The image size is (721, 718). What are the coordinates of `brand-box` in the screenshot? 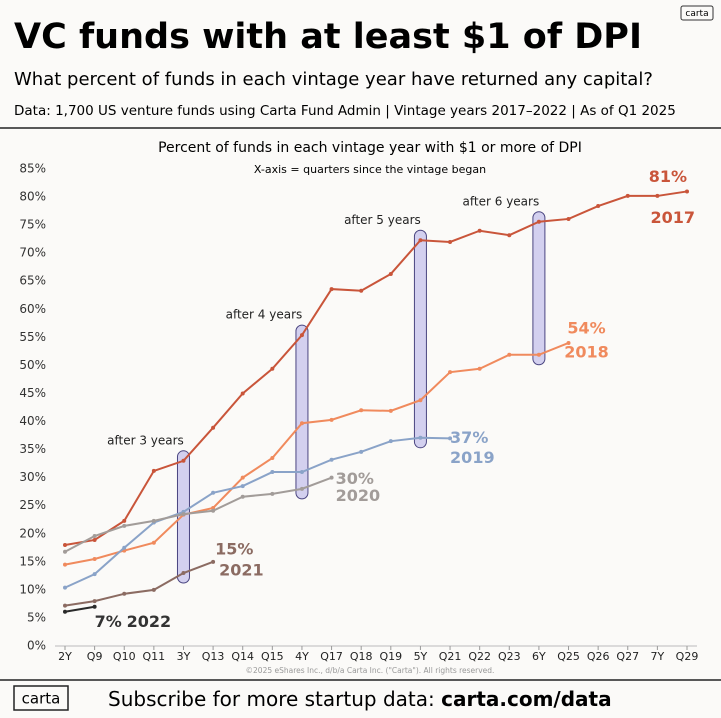 It's located at (697, 13).